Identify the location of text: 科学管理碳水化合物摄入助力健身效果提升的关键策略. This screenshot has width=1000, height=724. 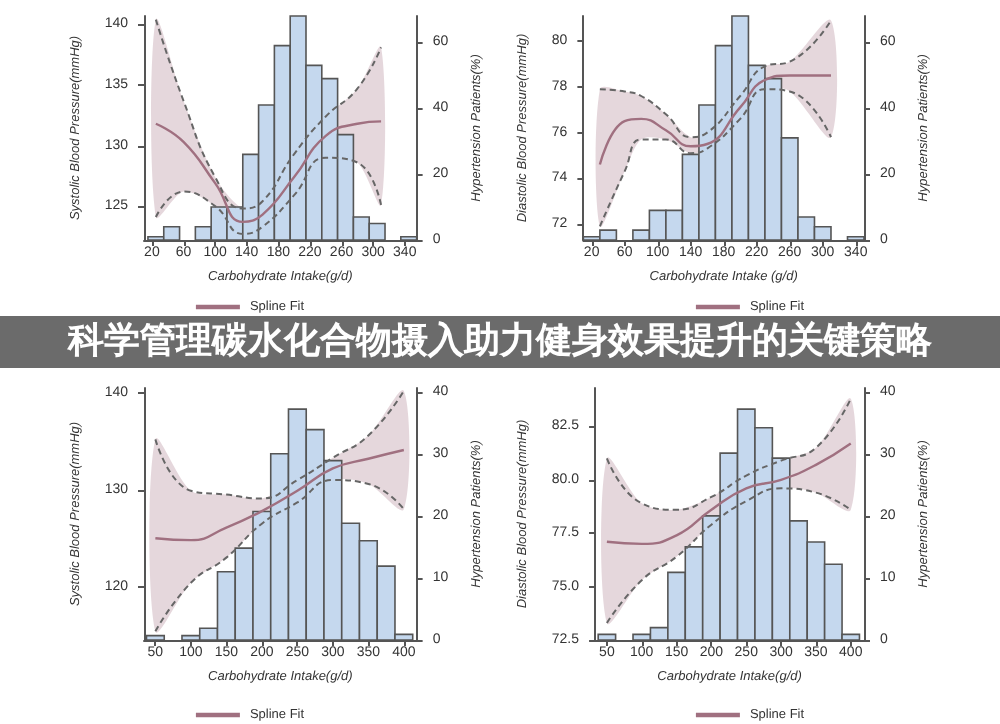
(500, 342).